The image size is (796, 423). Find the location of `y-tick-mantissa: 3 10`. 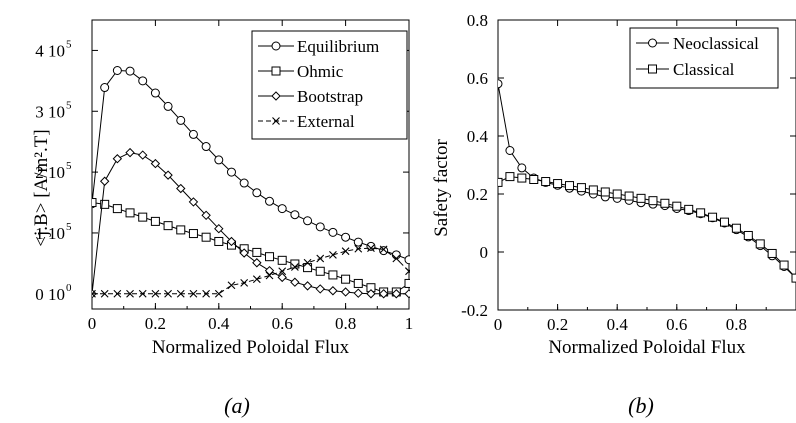

y-tick-mantissa: 3 10 is located at coordinates (50, 111).